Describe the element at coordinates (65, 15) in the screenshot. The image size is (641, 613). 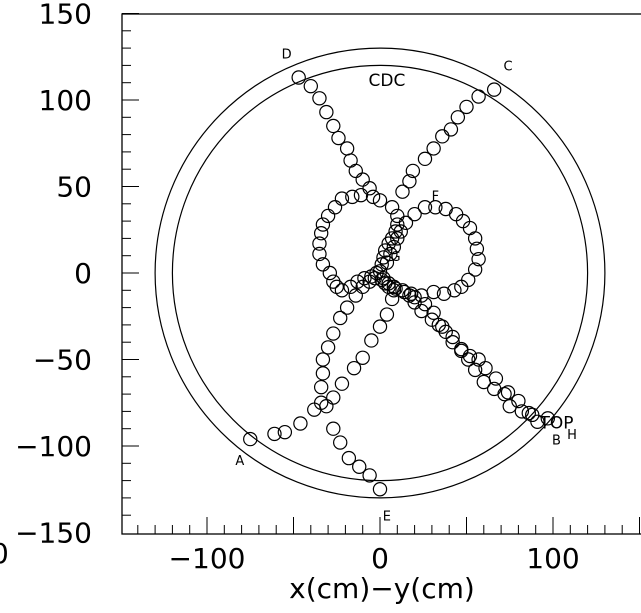
I see `y-tick-label: 150` at that location.